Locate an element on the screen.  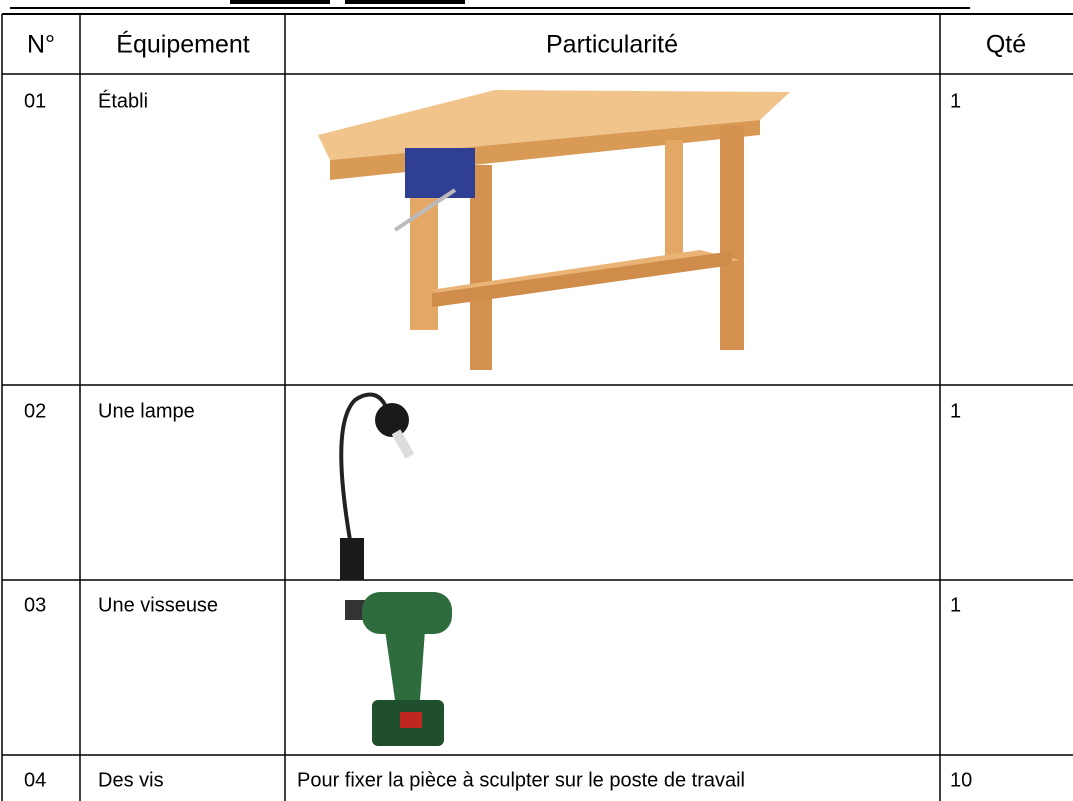
equipment-cell: Une lampe is located at coordinates (146, 411).